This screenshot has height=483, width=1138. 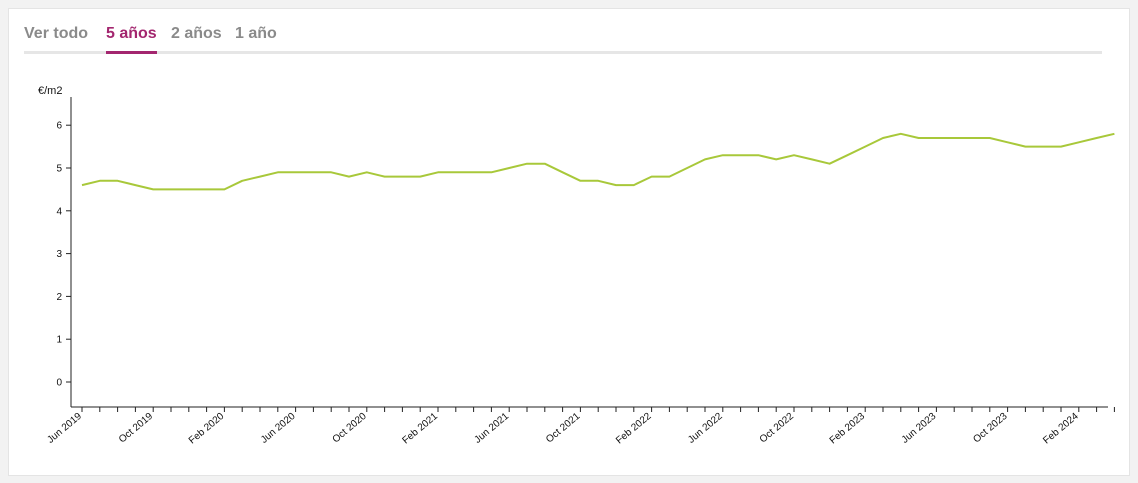 What do you see at coordinates (598, 161) in the screenshot?
I see `series-line` at bounding box center [598, 161].